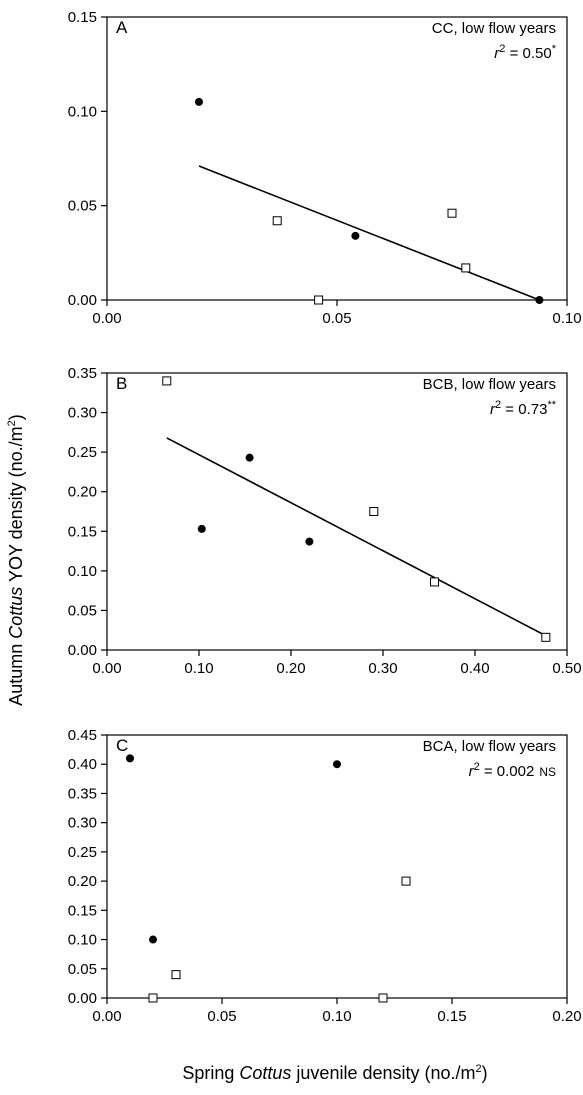 This screenshot has height=1095, width=583. What do you see at coordinates (265, 1073) in the screenshot?
I see `x-axis-title-italic: Cottus` at bounding box center [265, 1073].